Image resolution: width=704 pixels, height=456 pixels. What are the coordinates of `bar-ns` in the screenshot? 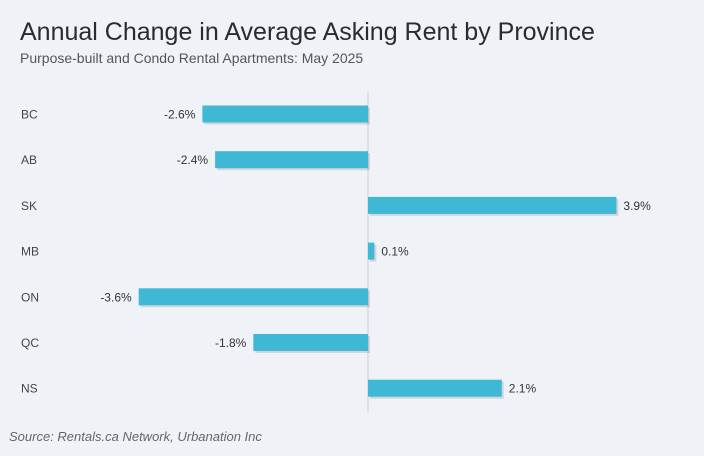 It's located at (435, 388).